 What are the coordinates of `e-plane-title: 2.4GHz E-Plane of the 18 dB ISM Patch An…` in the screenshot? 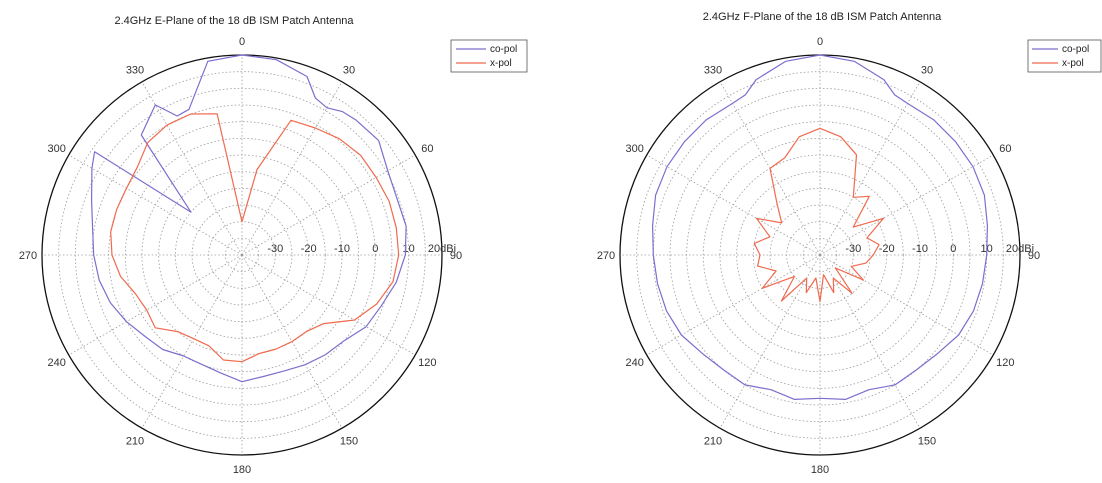 It's located at (234, 21).